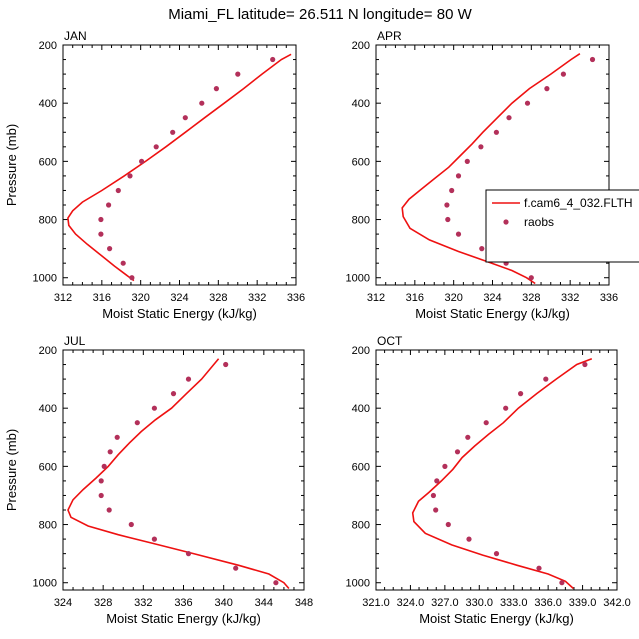  What do you see at coordinates (11, 165) in the screenshot?
I see `y-axis-label: Pressure (mb)` at bounding box center [11, 165].